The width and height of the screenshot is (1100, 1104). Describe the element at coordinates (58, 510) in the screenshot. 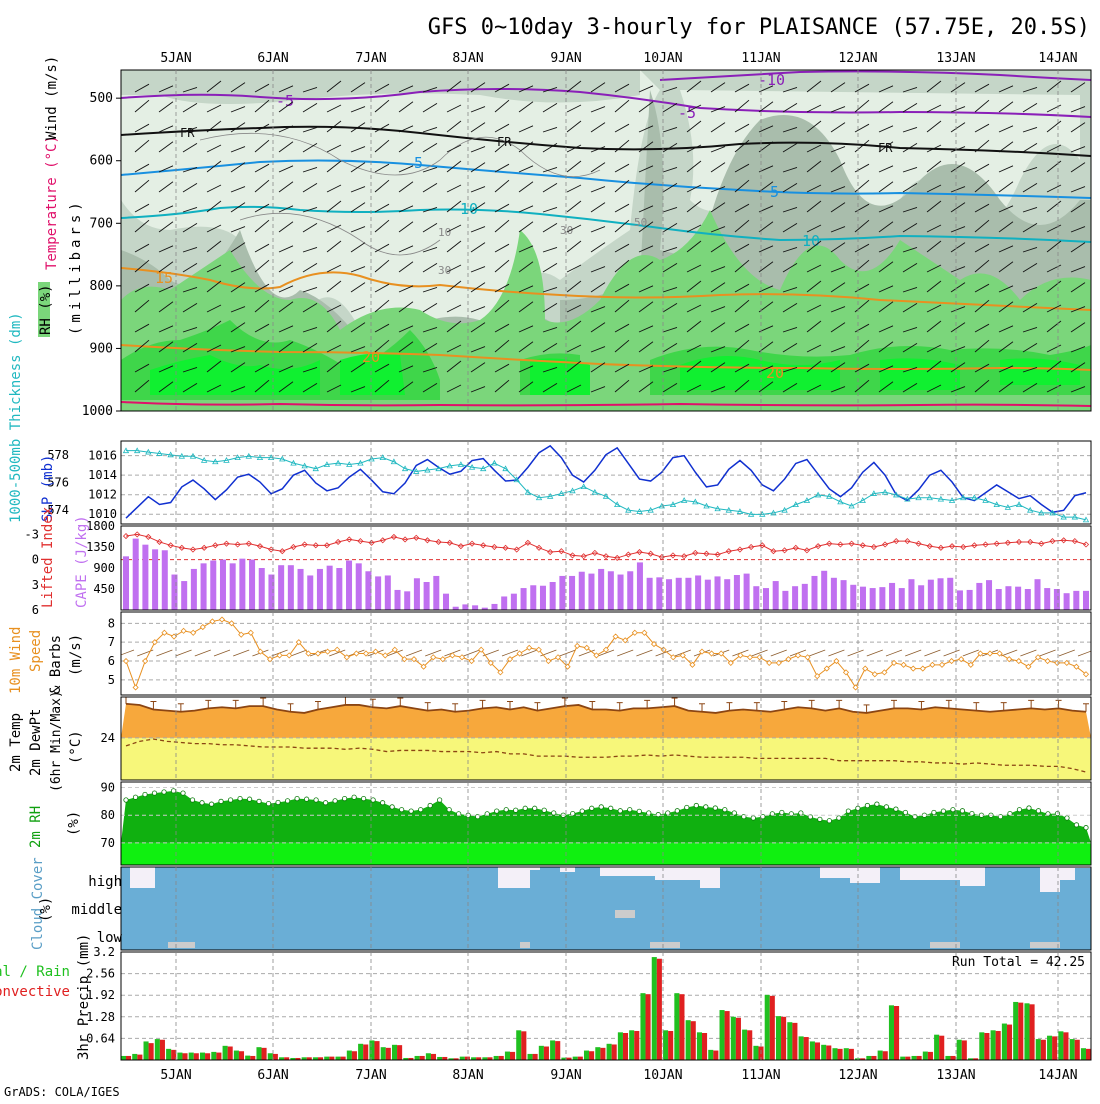

I see `thickness-tick-label: 574` at that location.